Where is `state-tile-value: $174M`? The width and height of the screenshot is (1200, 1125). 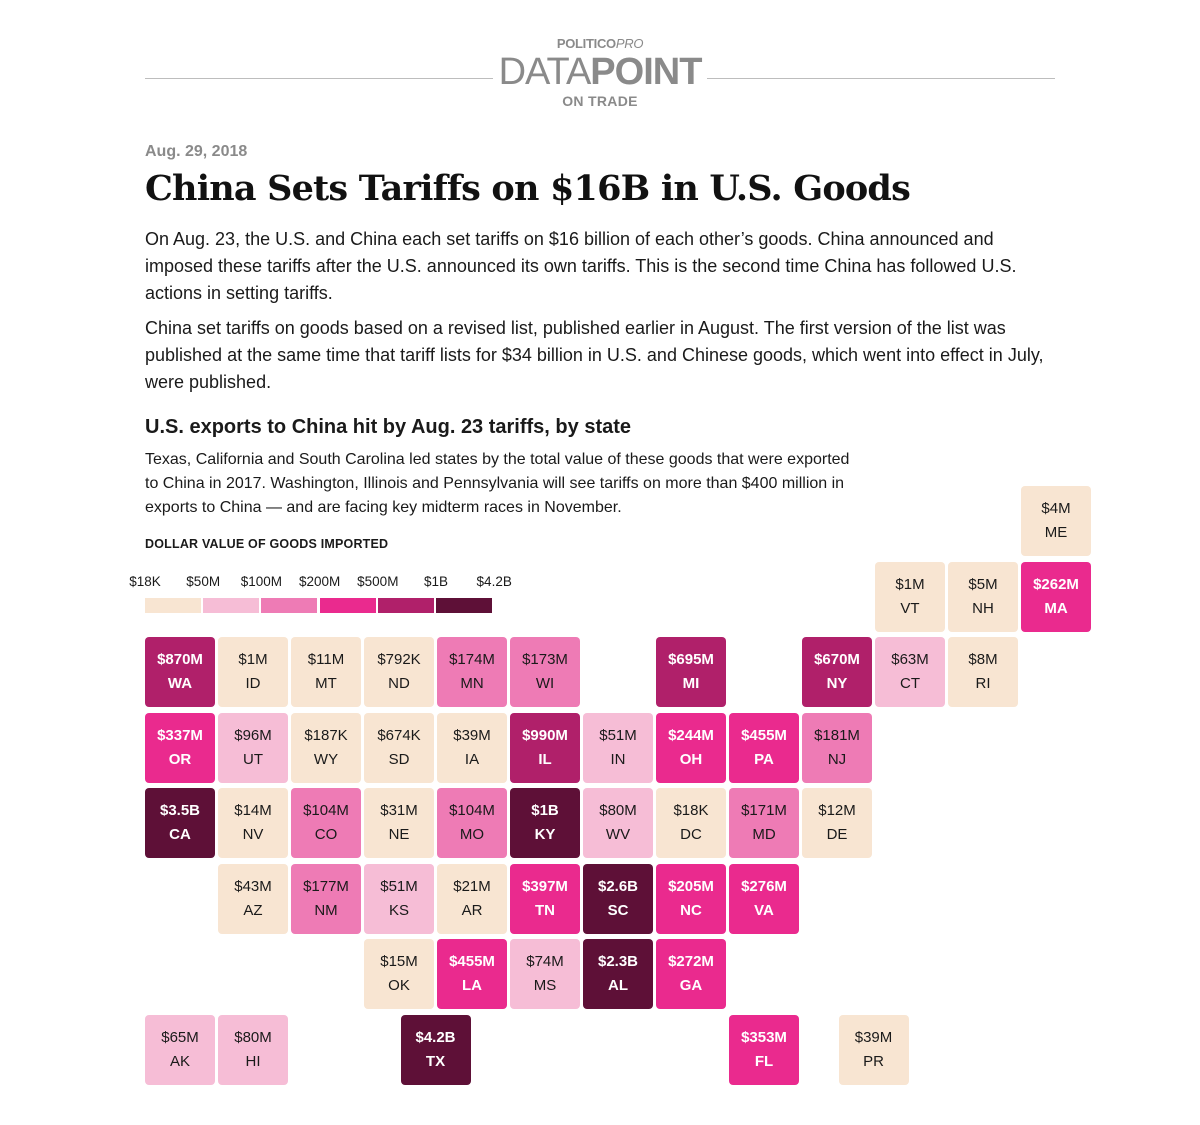
state-tile-value: $174M is located at coordinates (472, 659).